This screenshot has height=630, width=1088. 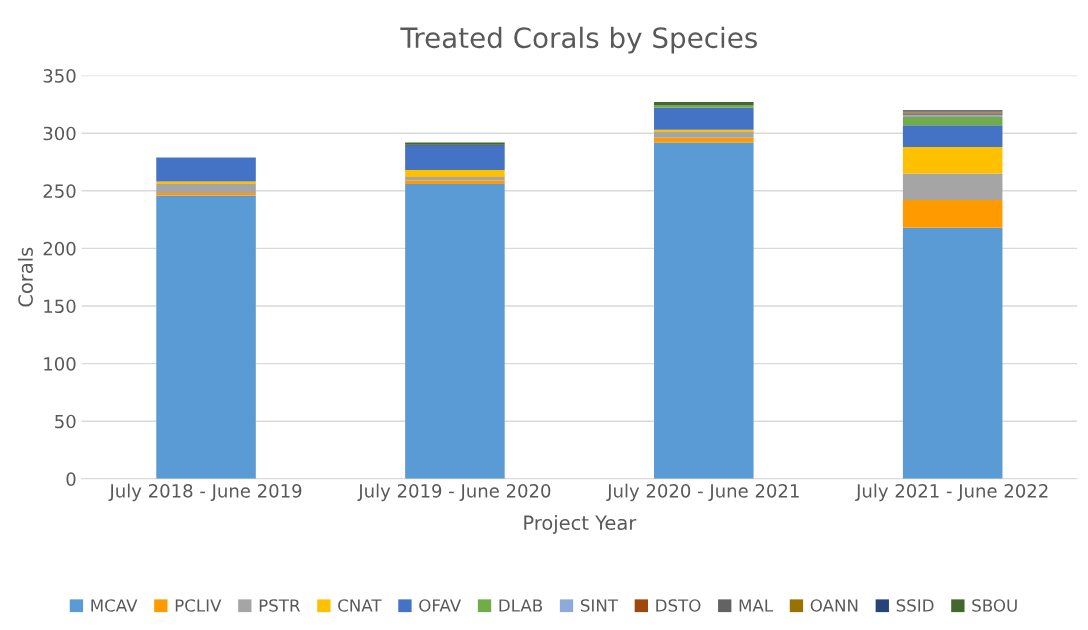 I want to click on legend-label: OFAV, so click(x=440, y=605).